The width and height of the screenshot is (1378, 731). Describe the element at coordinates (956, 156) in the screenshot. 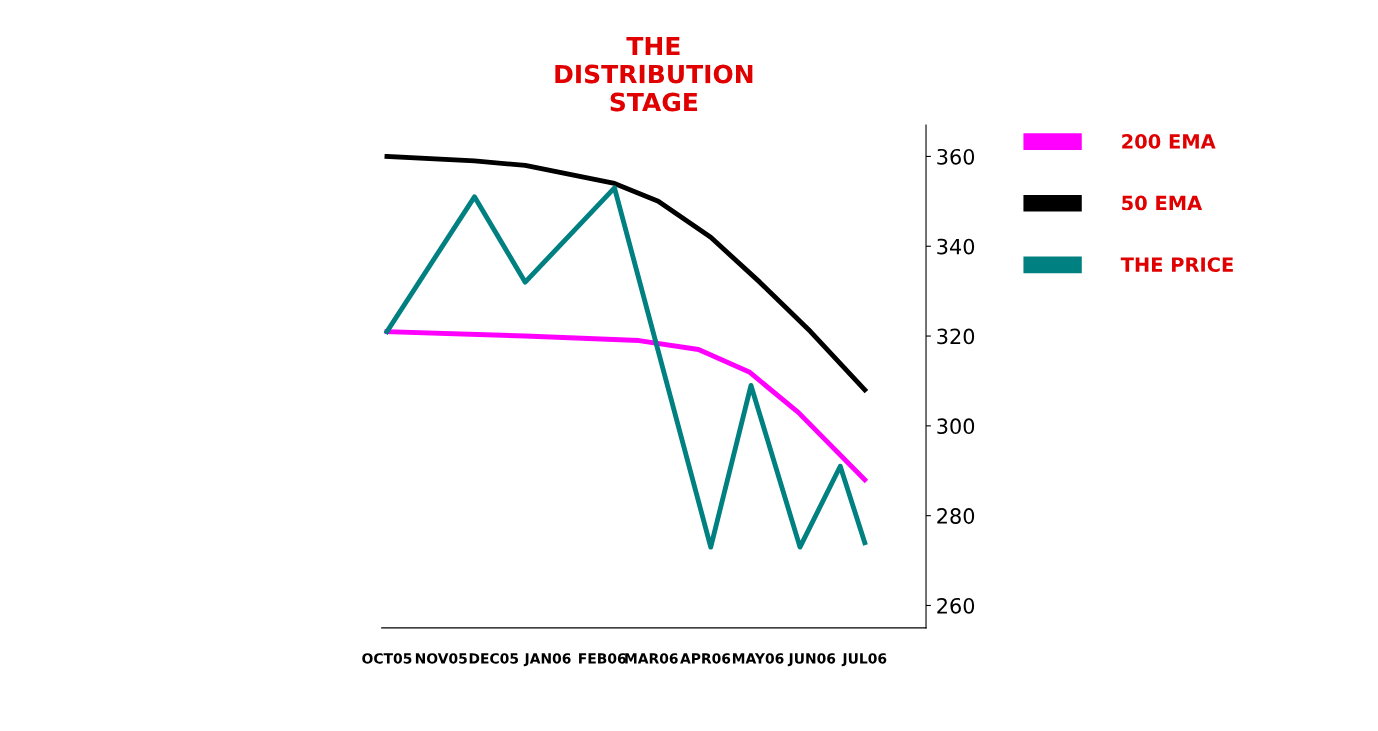

I see `y-tick-label: 360` at that location.